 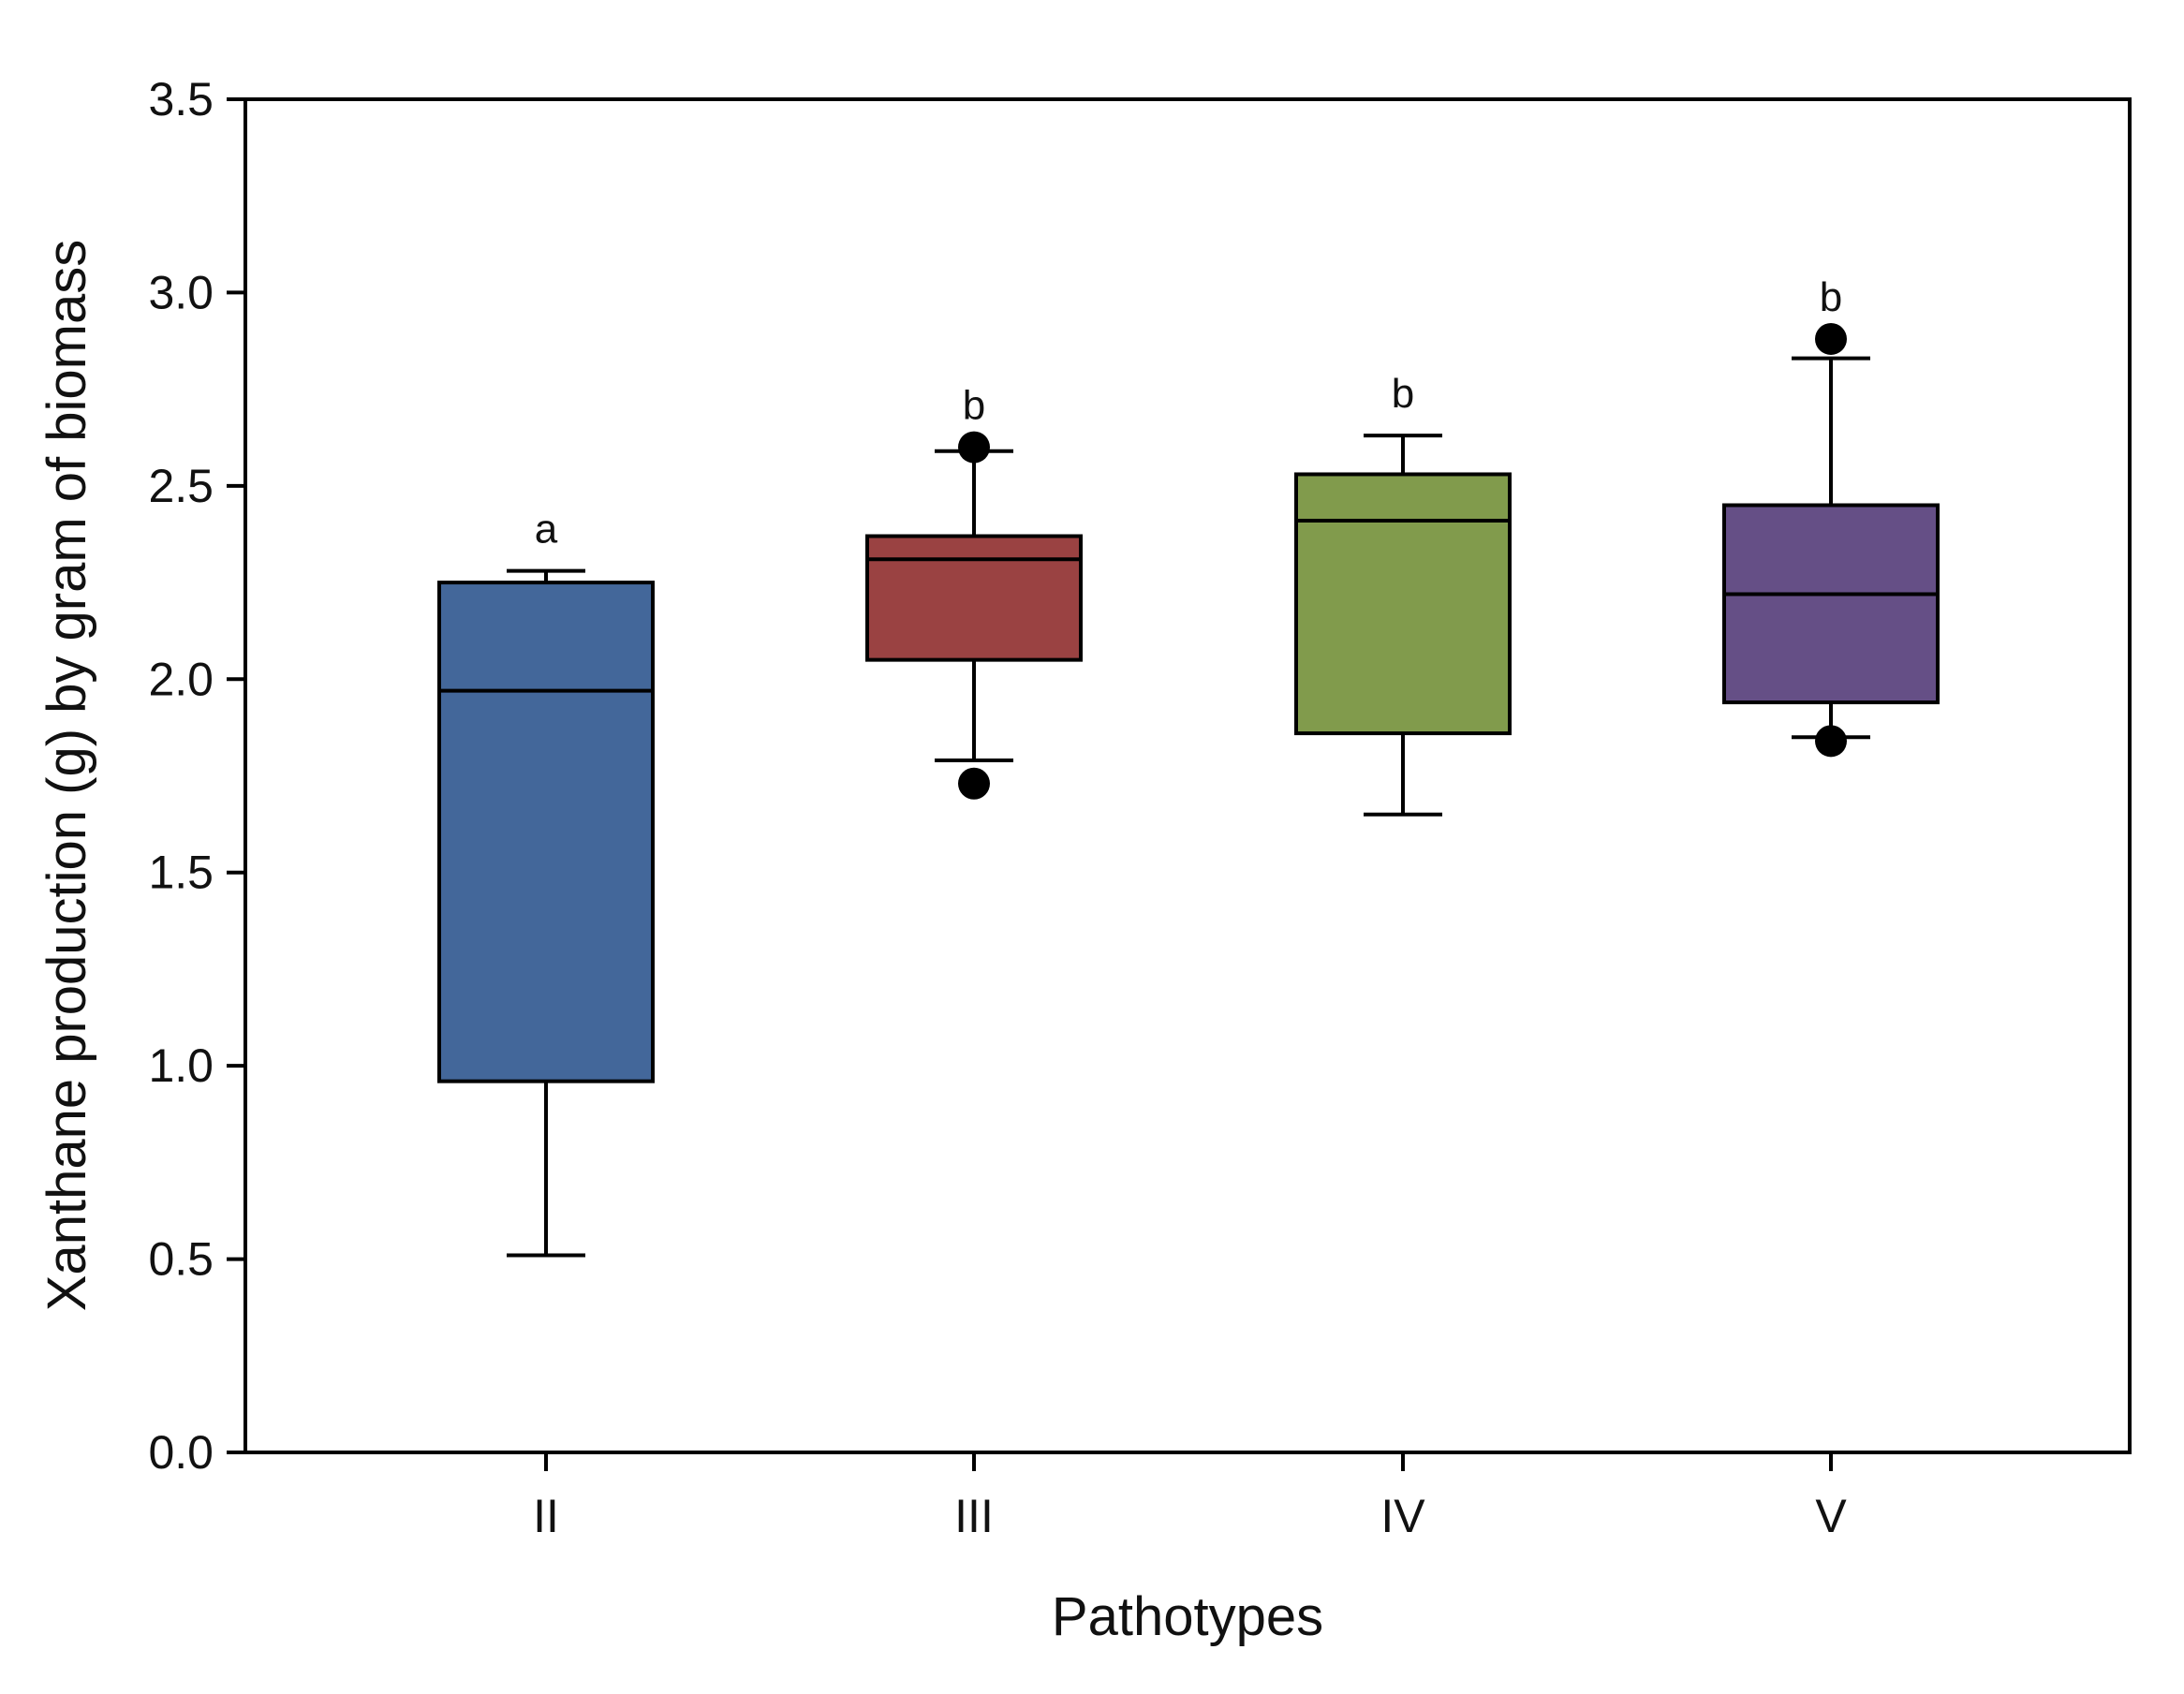 I want to click on y-tick-label: 1.5, so click(x=181, y=873).